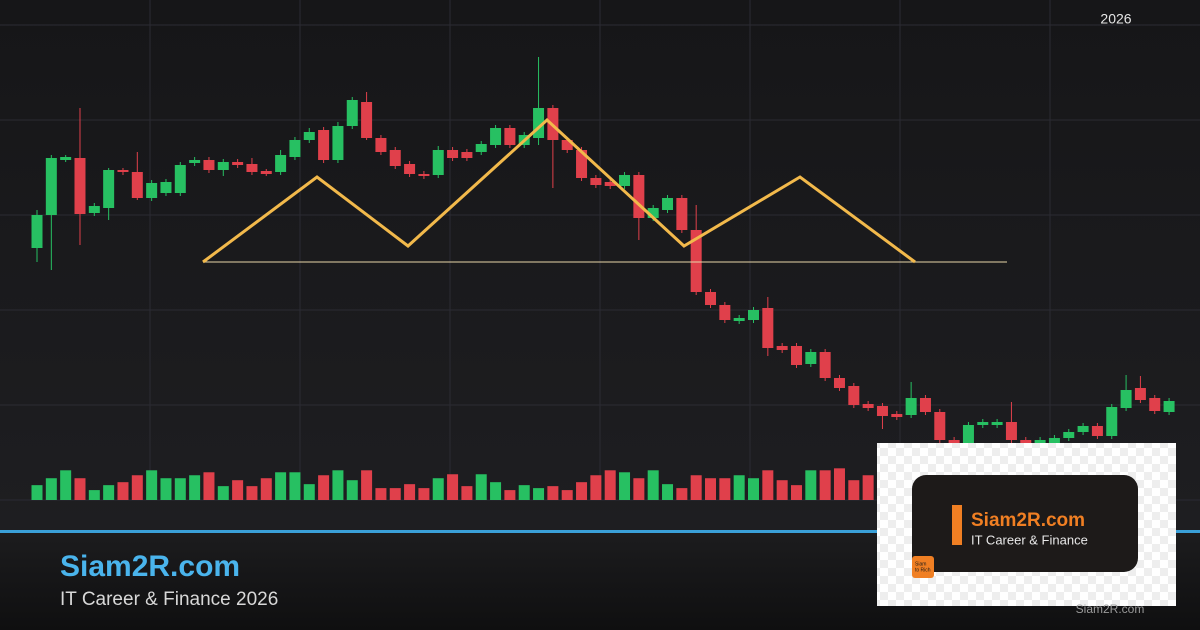 Image resolution: width=1200 pixels, height=630 pixels. Describe the element at coordinates (923, 570) in the screenshot. I see `logo-badge-text: to Rich` at that location.